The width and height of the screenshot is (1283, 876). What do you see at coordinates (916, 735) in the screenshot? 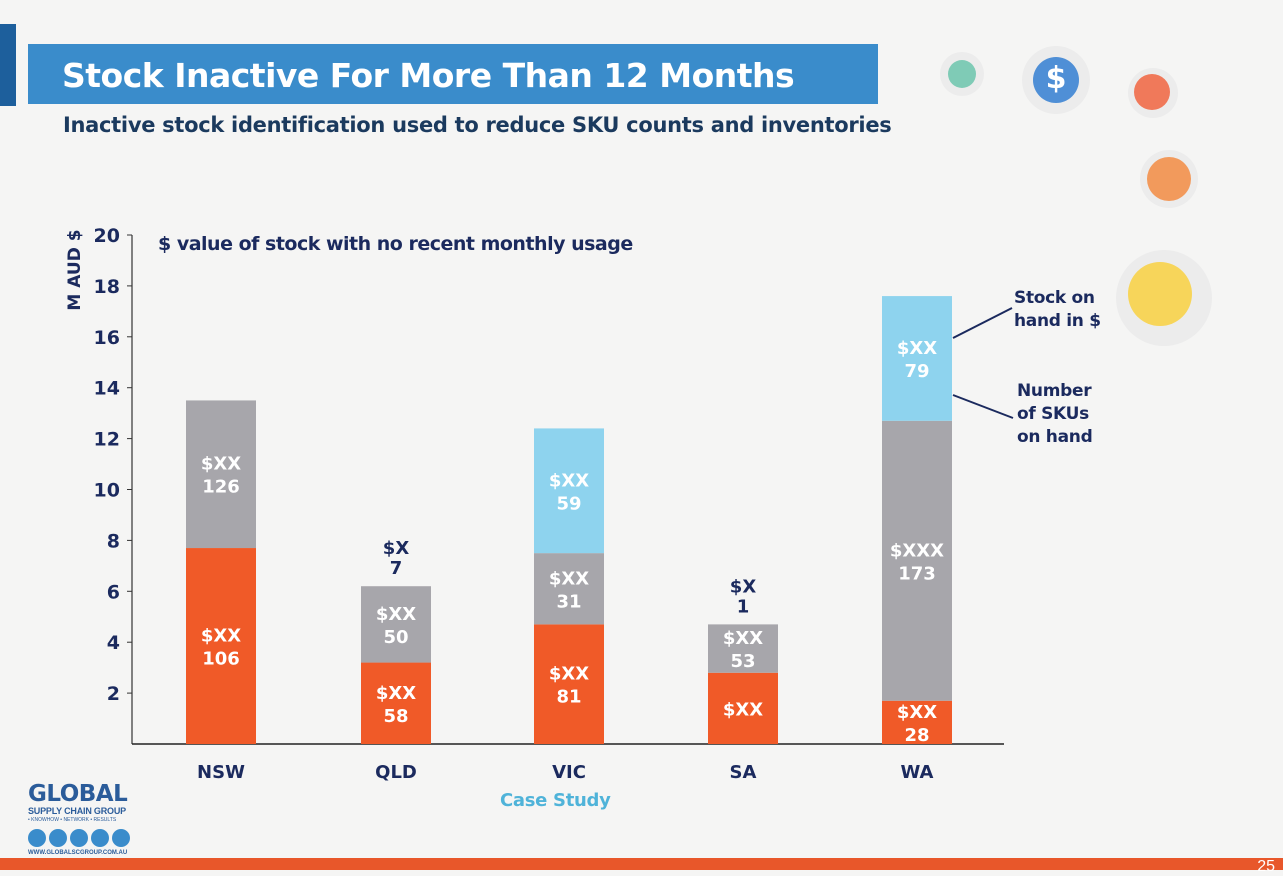
I see `data-label: 28` at bounding box center [916, 735].